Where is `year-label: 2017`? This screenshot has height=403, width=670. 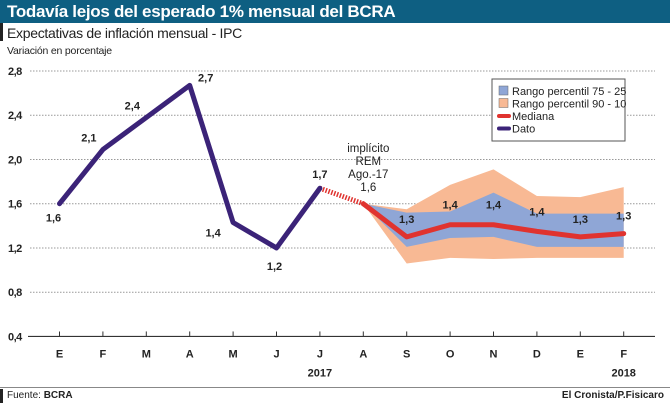
year-label: 2017 is located at coordinates (320, 373).